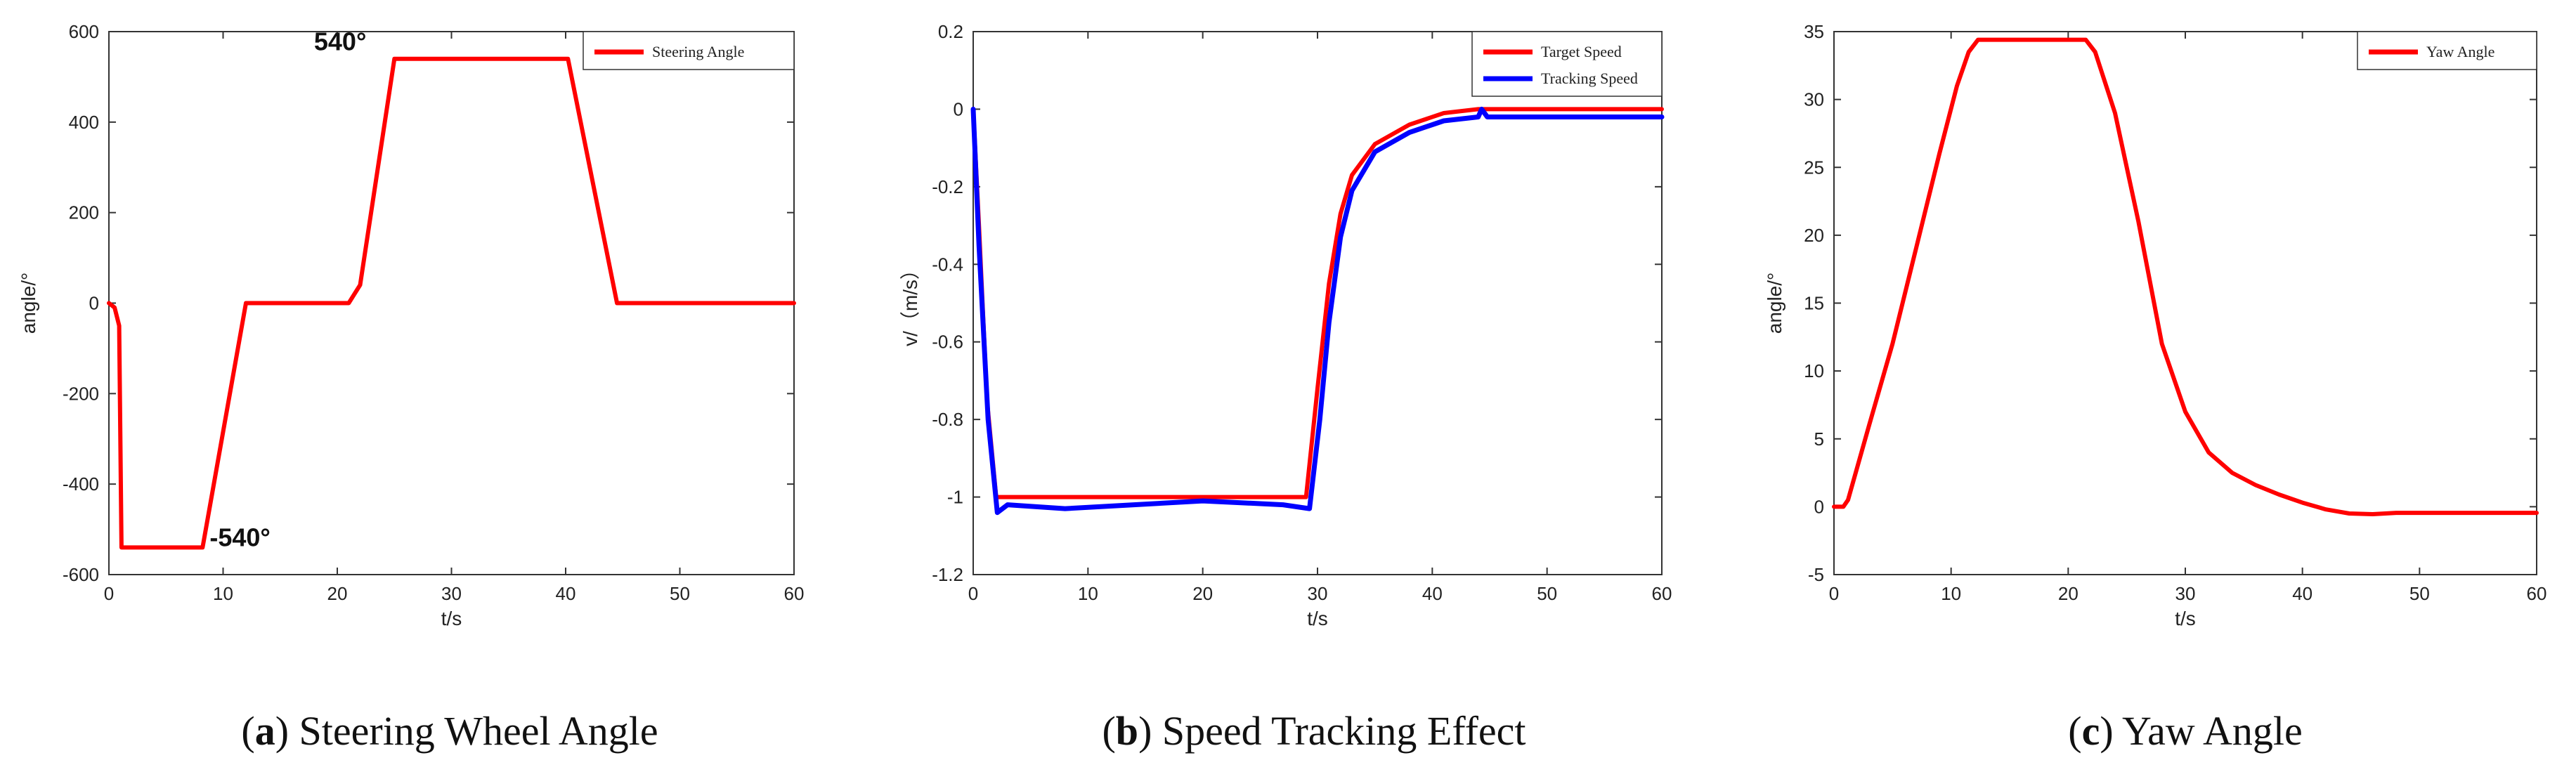 This screenshot has height=779, width=2576. What do you see at coordinates (478, 731) in the screenshot?
I see `caption-text: Steering Wheel Angle` at bounding box center [478, 731].